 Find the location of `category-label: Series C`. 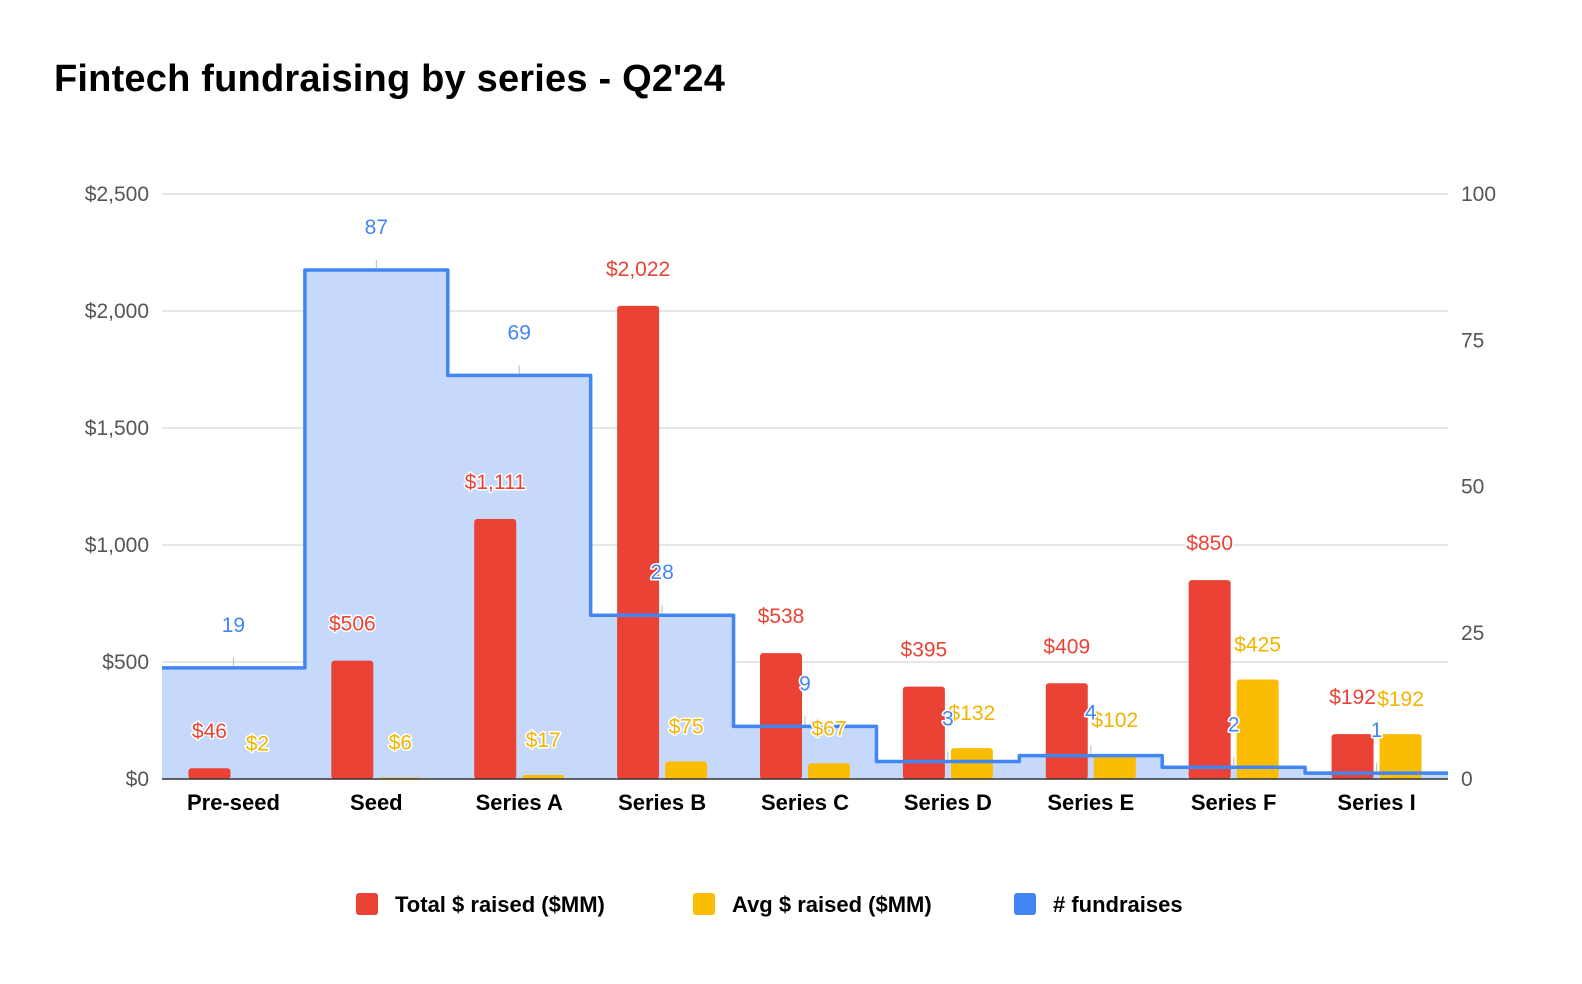

category-label: Series C is located at coordinates (805, 802).